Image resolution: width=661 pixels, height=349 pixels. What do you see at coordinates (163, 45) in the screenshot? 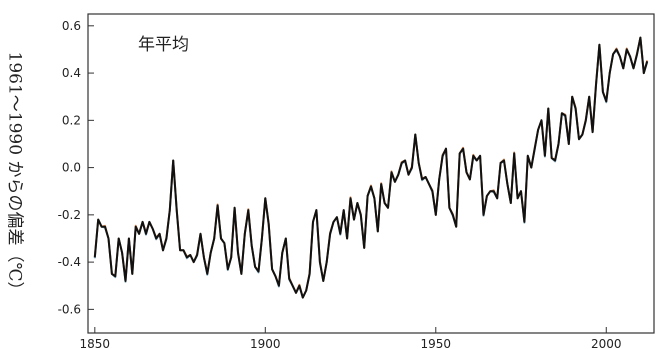
I see `chart-title: 年平均` at bounding box center [163, 45].